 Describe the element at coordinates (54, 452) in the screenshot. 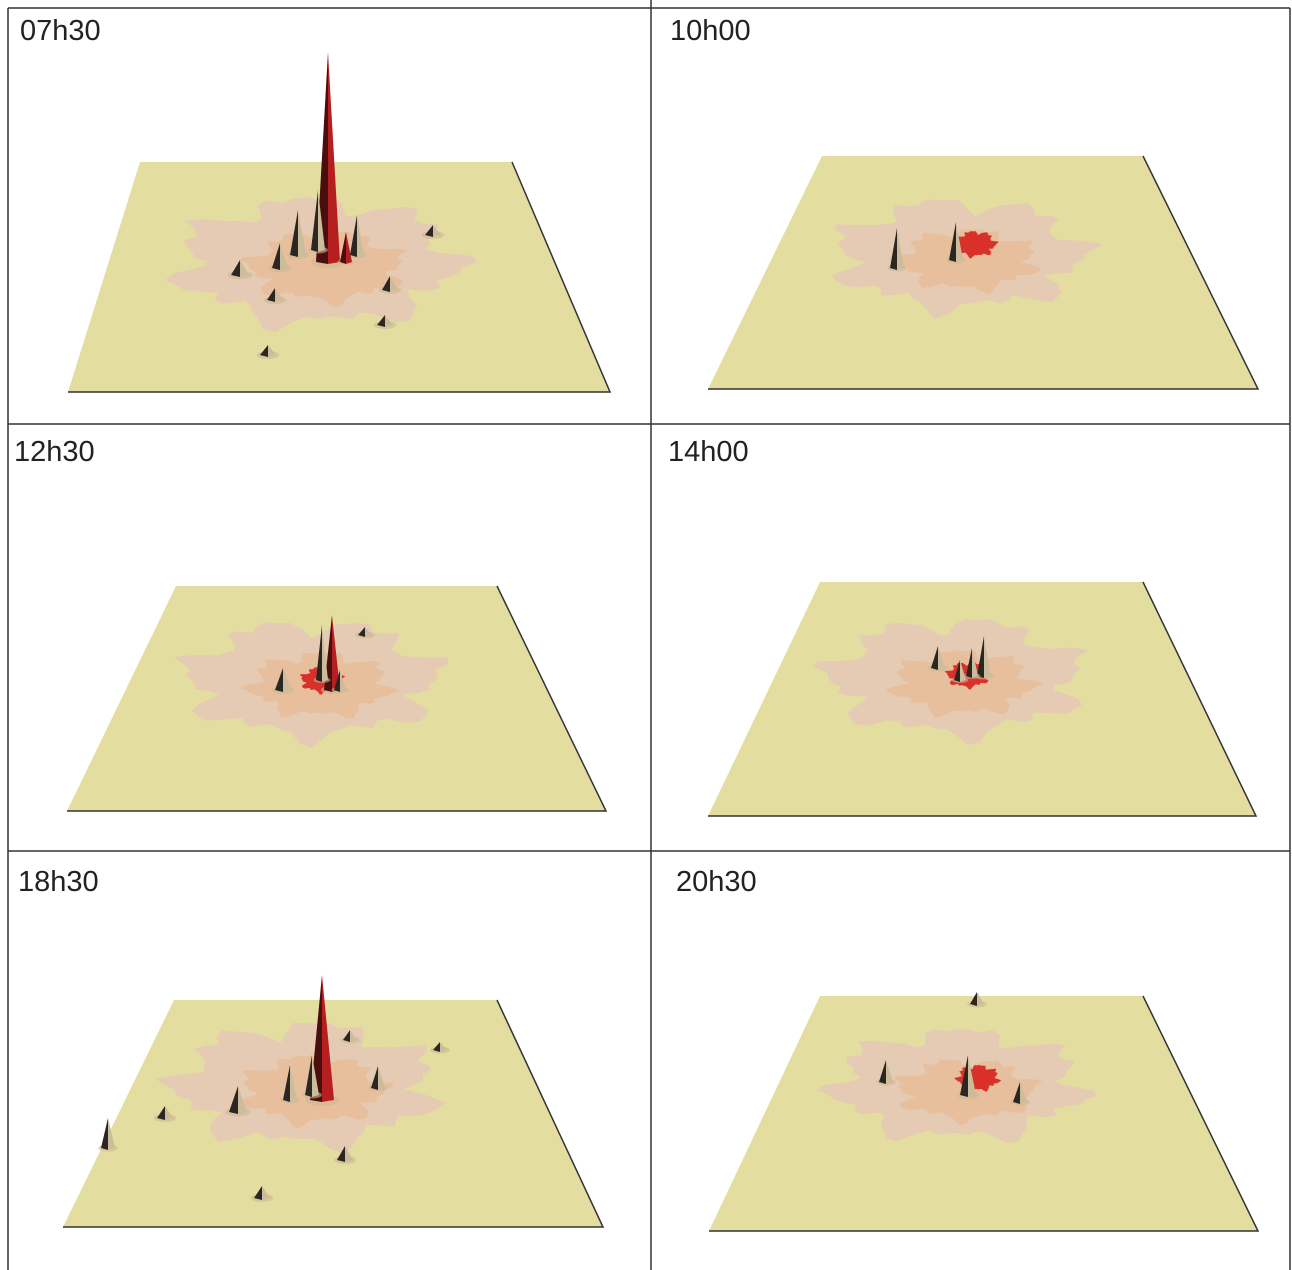

I see `panel-label: 12h30` at that location.